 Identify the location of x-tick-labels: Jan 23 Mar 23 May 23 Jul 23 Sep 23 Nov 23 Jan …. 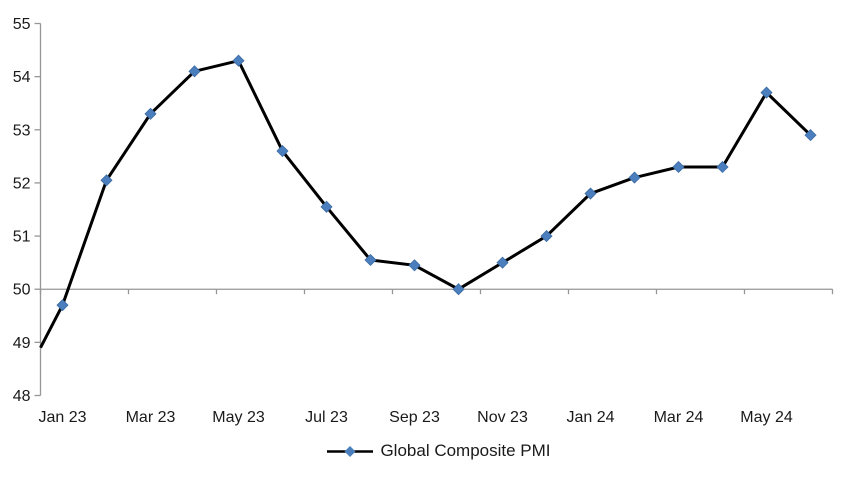
(415, 417).